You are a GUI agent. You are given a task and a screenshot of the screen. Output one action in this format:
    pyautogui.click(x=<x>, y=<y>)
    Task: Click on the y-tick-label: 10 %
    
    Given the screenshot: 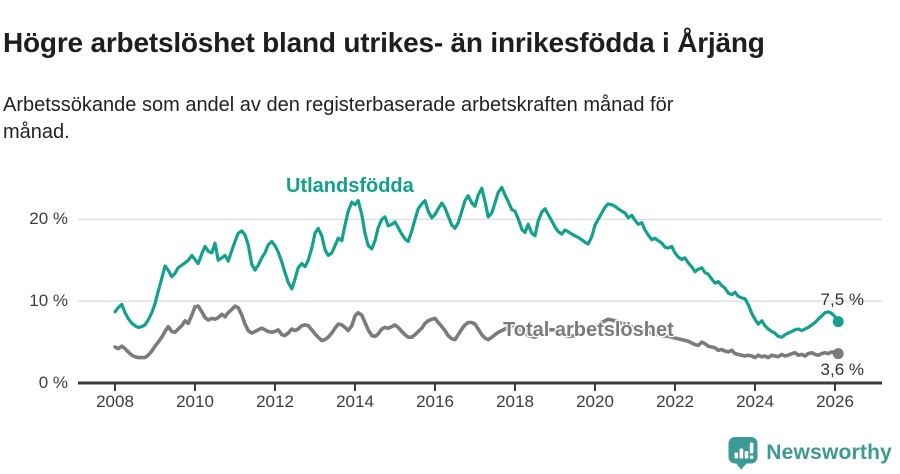 What is the action you would take?
    pyautogui.click(x=48, y=301)
    